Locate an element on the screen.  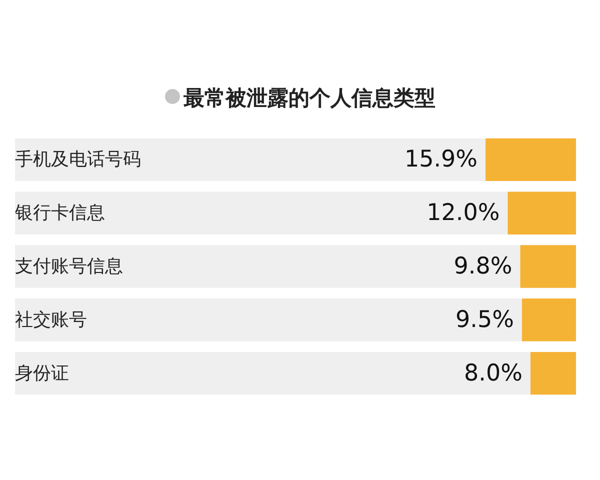
data-label: 15.9% is located at coordinates (441, 159).